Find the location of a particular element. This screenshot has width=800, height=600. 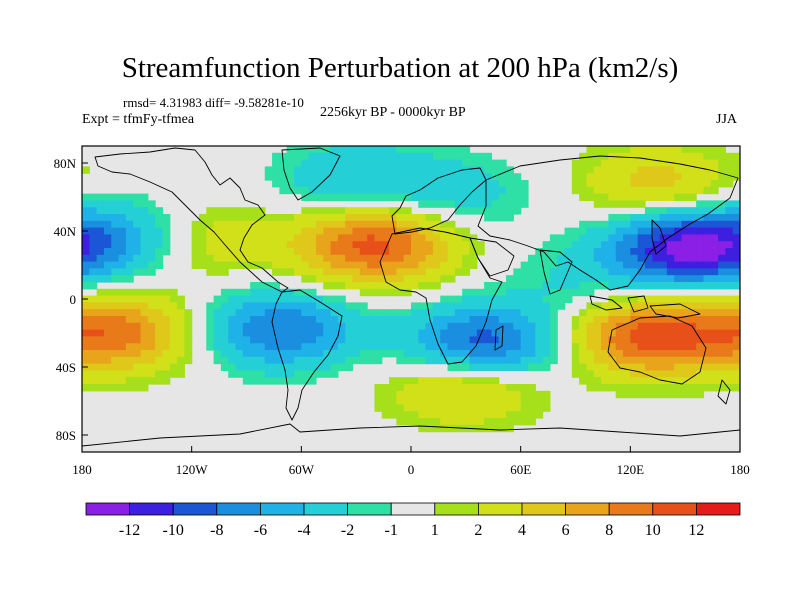

x-tick-label: 180 is located at coordinates (82, 469).